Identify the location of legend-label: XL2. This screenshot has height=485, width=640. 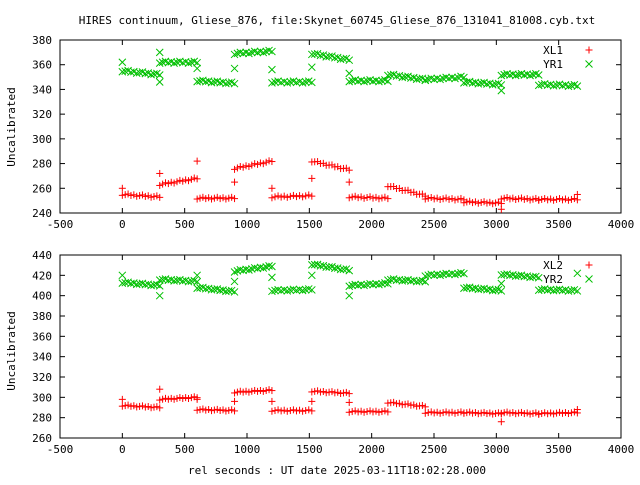
(553, 265).